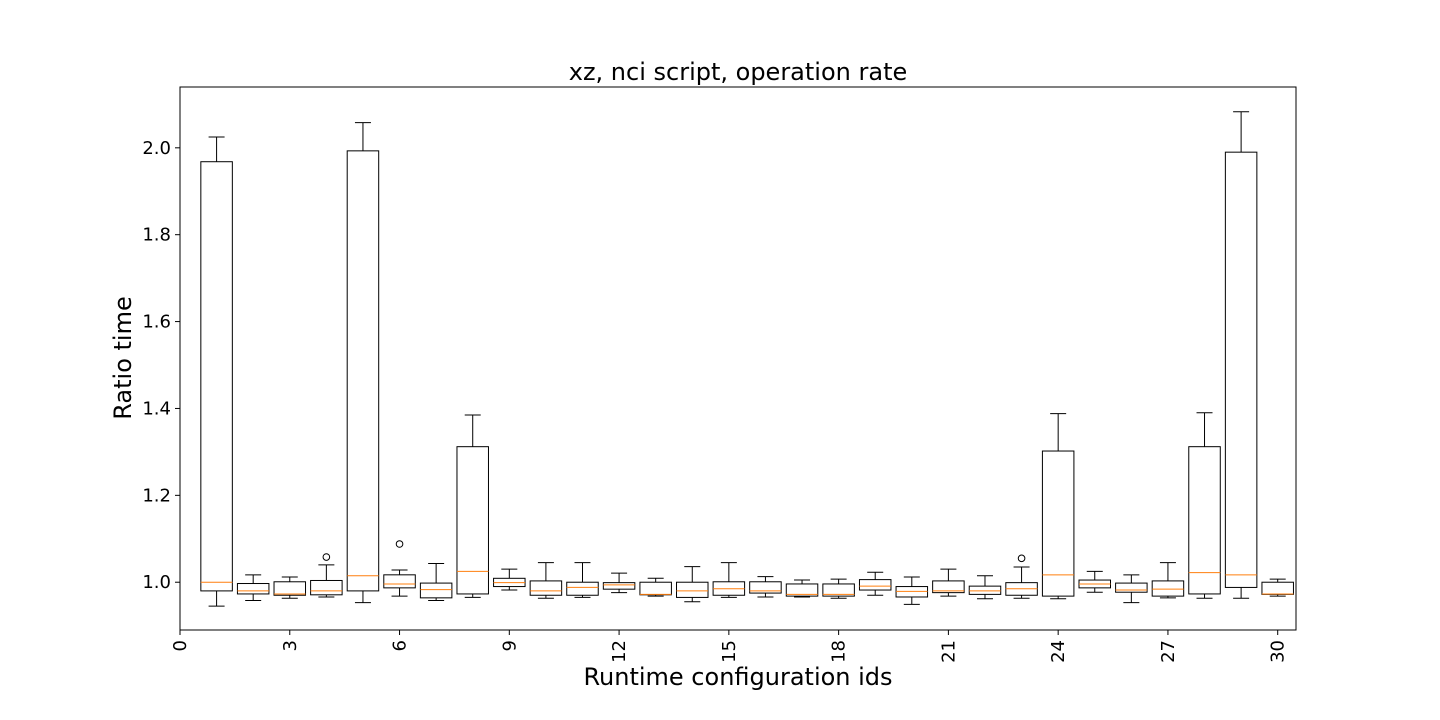 The height and width of the screenshot is (720, 1440). Describe the element at coordinates (161, 365) in the screenshot. I see `y-axis: 1.0 1.2 1.4 1.6 1.8 2.0` at that location.